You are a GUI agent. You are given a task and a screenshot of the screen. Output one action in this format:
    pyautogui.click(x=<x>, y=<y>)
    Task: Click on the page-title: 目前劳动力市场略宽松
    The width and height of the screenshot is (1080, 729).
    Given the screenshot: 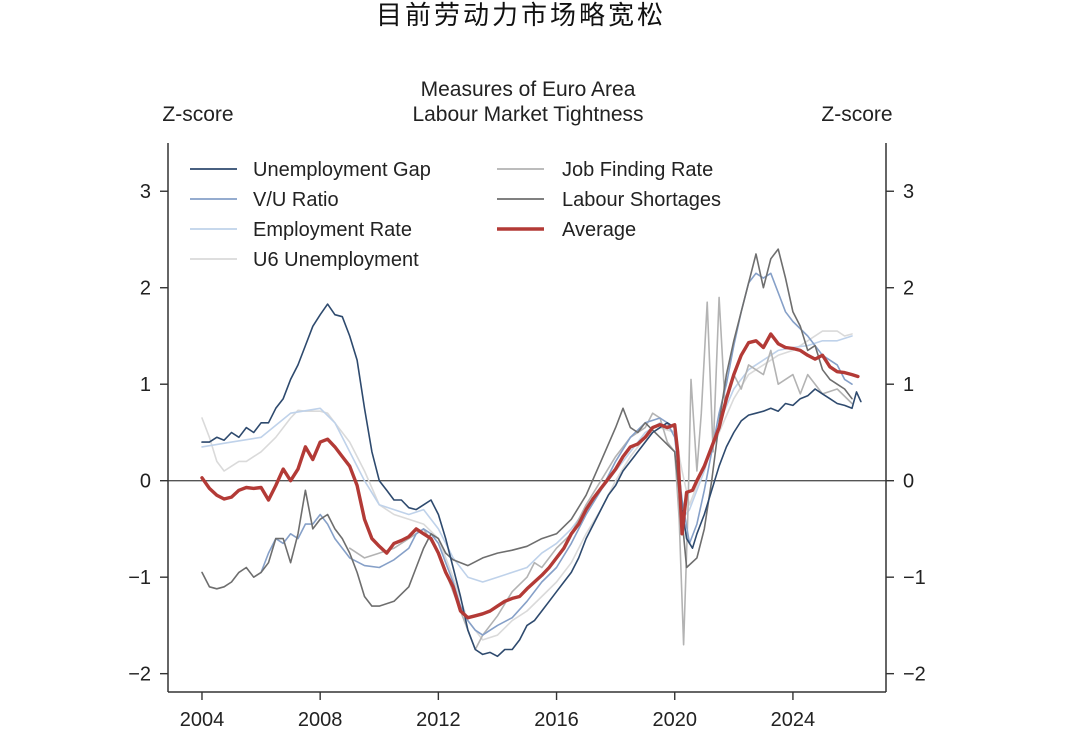 What is the action you would take?
    pyautogui.click(x=521, y=16)
    